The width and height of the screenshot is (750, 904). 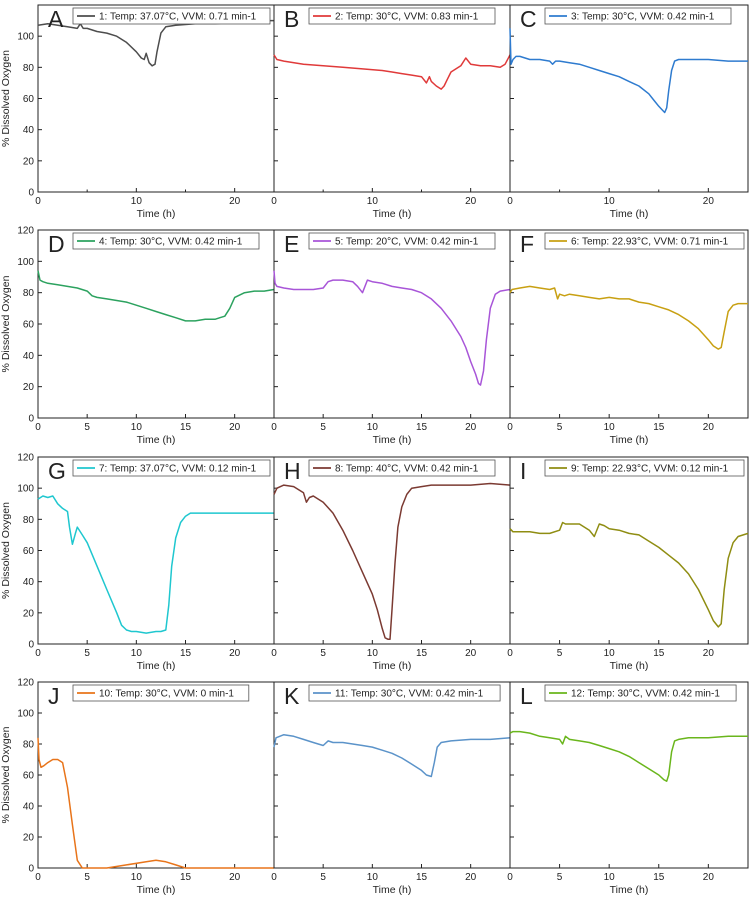 What do you see at coordinates (527, 244) in the screenshot?
I see `panel-letter: F` at bounding box center [527, 244].